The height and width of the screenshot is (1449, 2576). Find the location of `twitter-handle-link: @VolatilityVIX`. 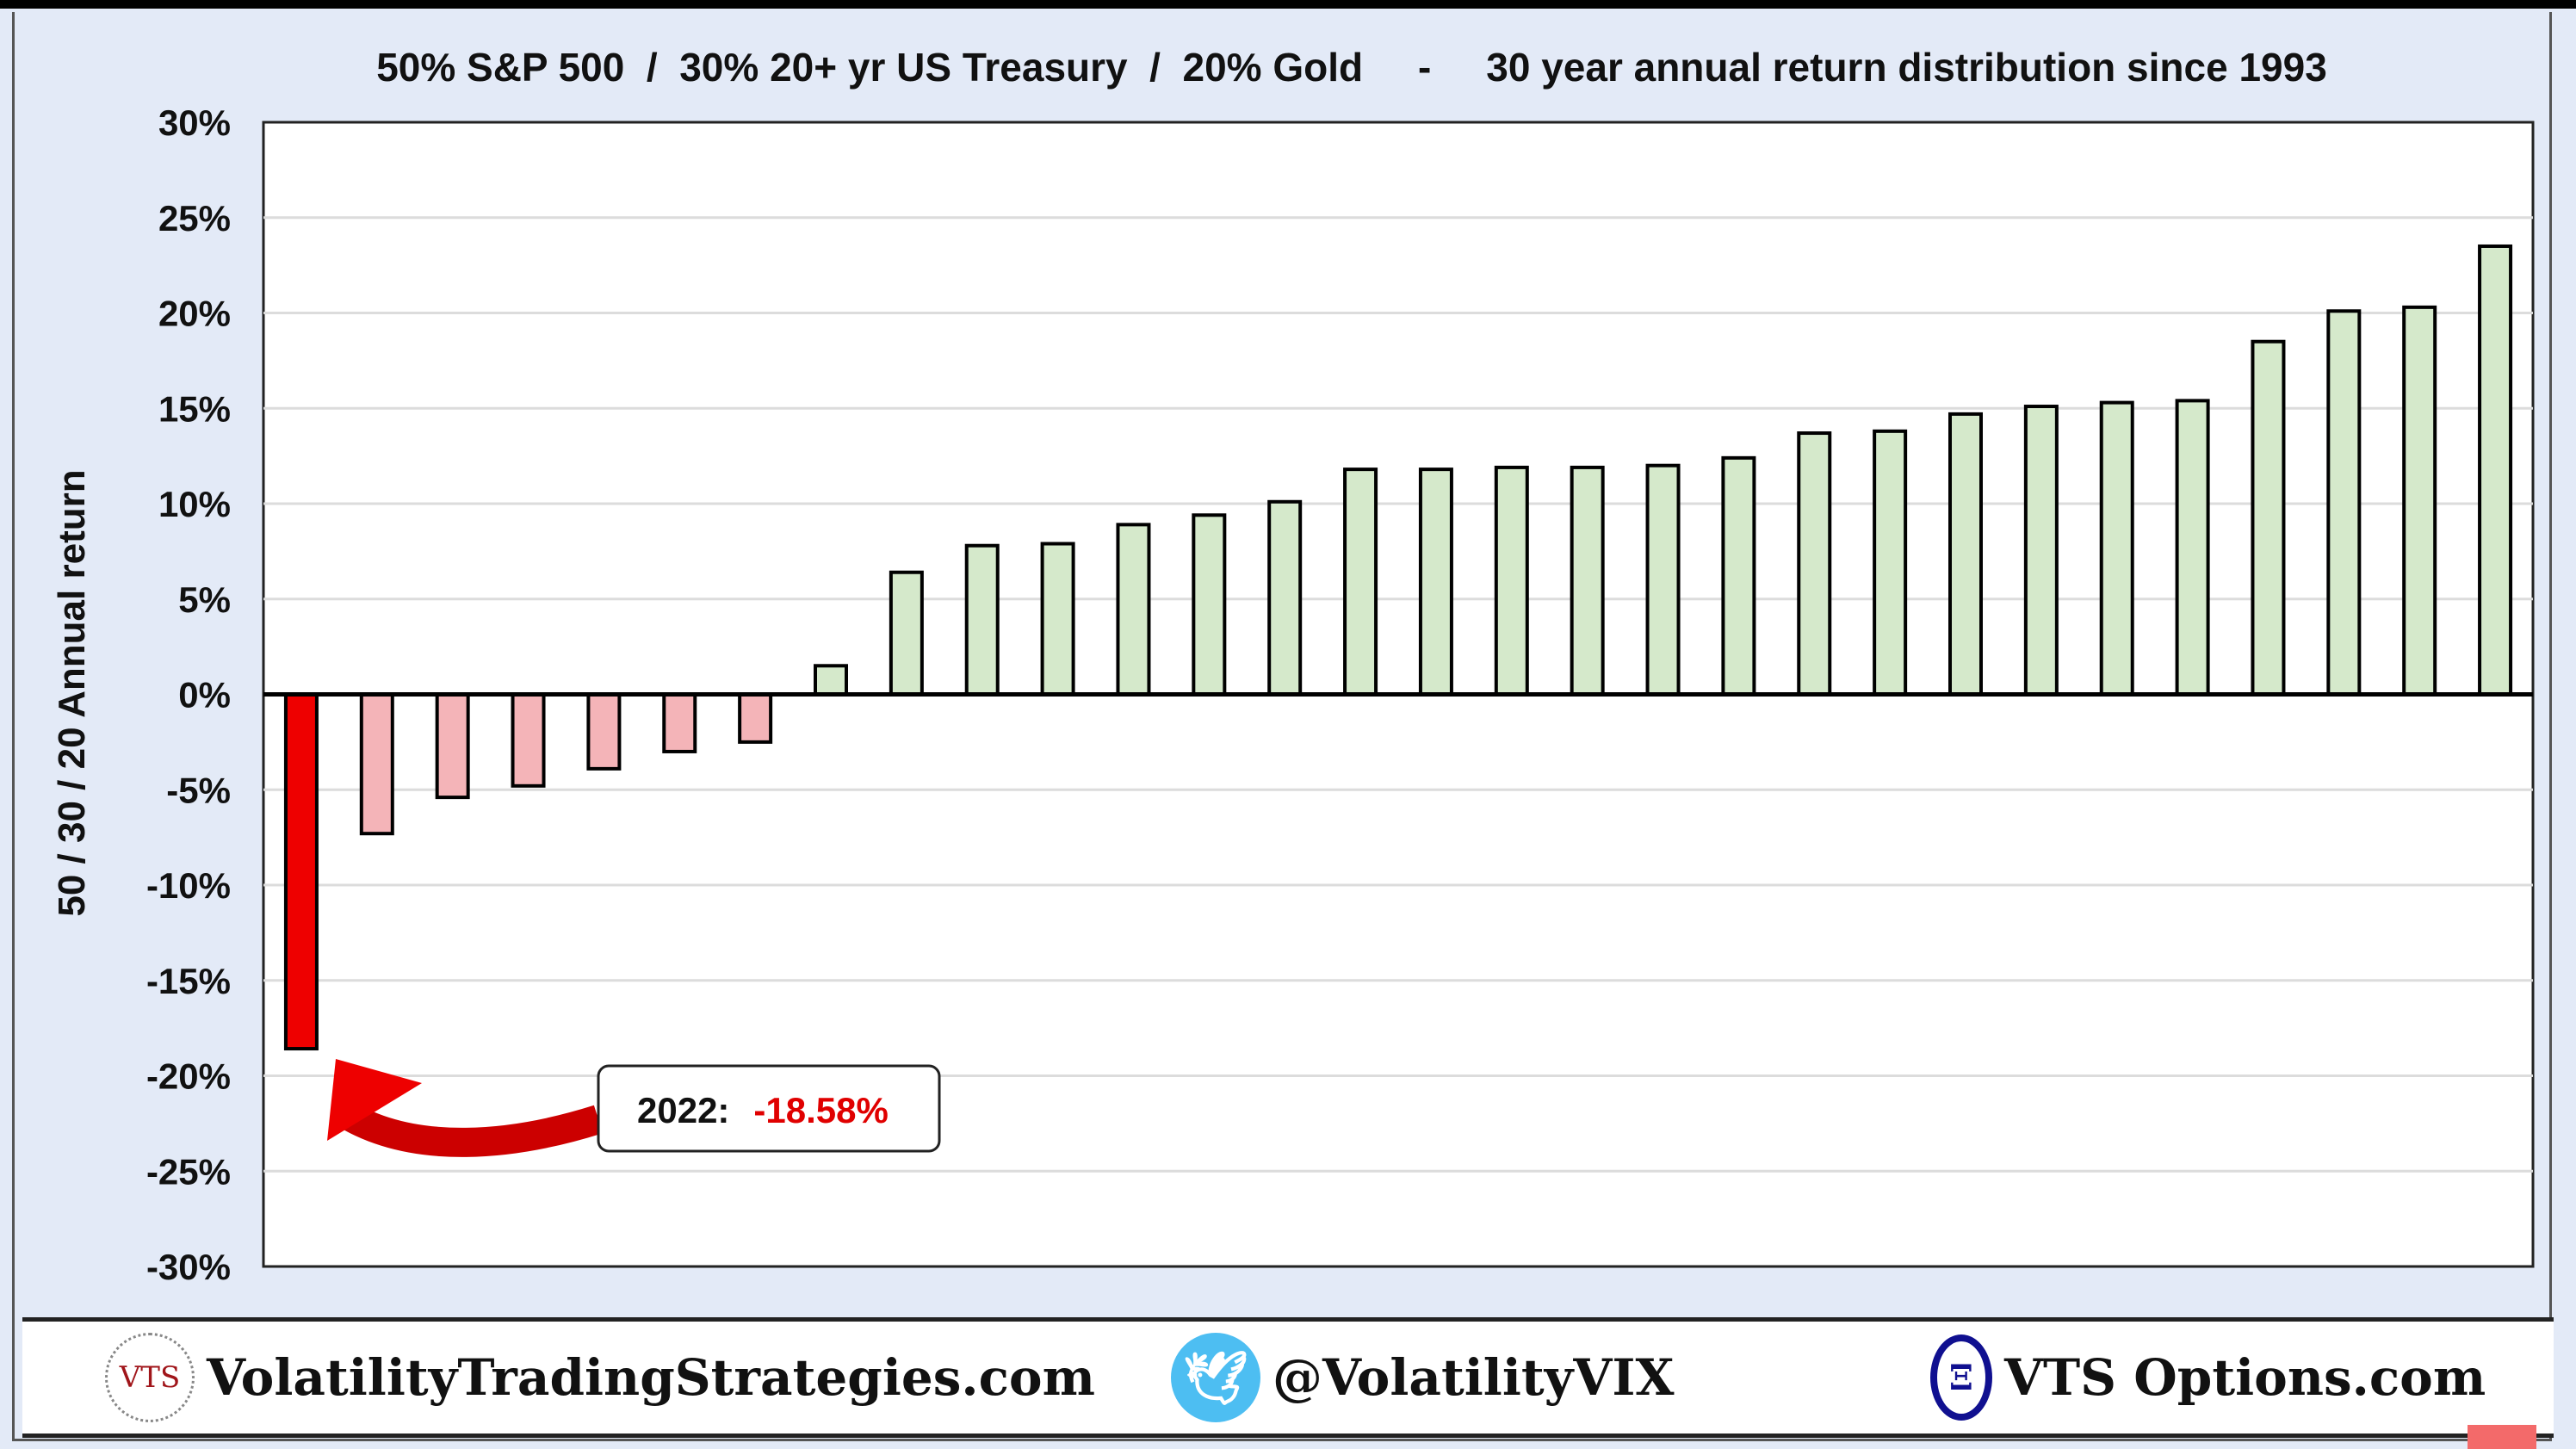

twitter-handle-link: @VolatilityVIX is located at coordinates (1474, 1378).